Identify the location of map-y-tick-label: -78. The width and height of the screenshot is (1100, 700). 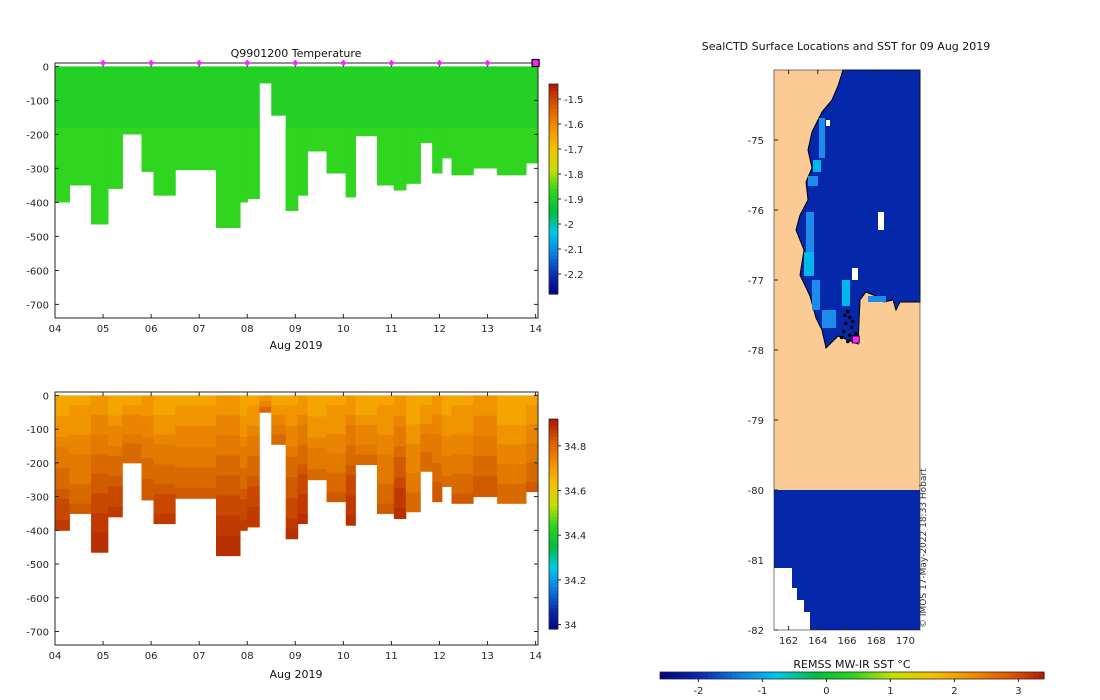
(756, 351).